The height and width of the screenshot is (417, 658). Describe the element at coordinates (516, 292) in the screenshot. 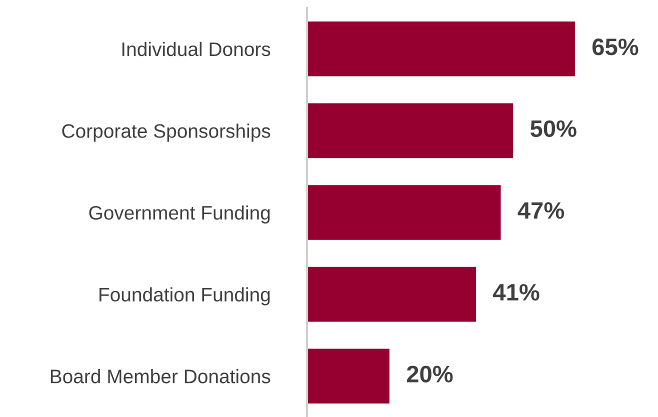

I see `data-label: 41%` at that location.